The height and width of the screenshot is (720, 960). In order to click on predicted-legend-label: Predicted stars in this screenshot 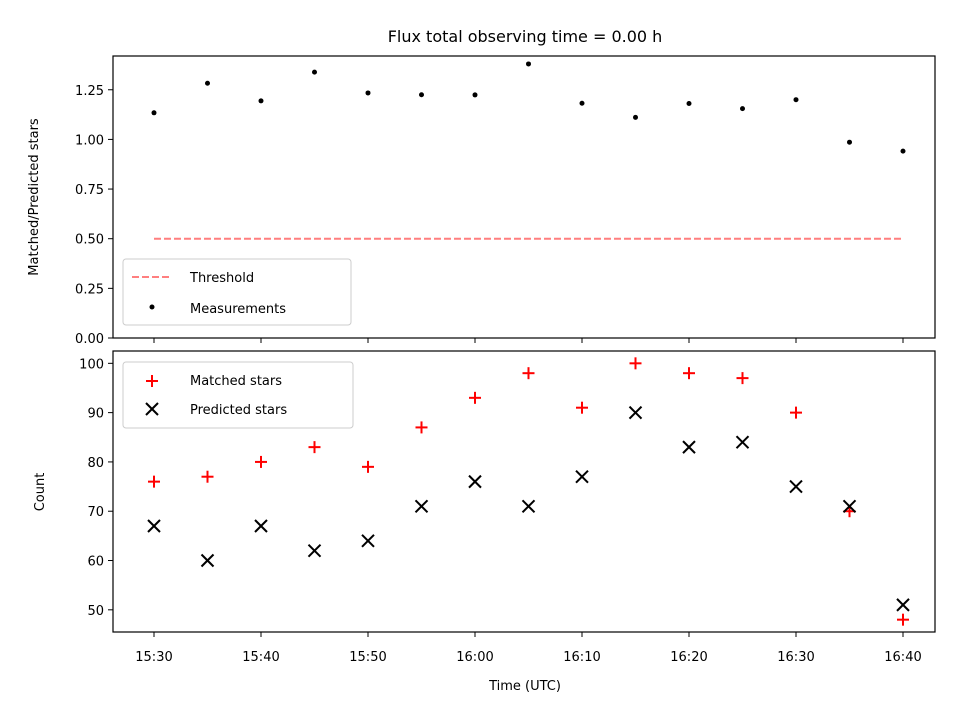, I will do `click(238, 410)`.